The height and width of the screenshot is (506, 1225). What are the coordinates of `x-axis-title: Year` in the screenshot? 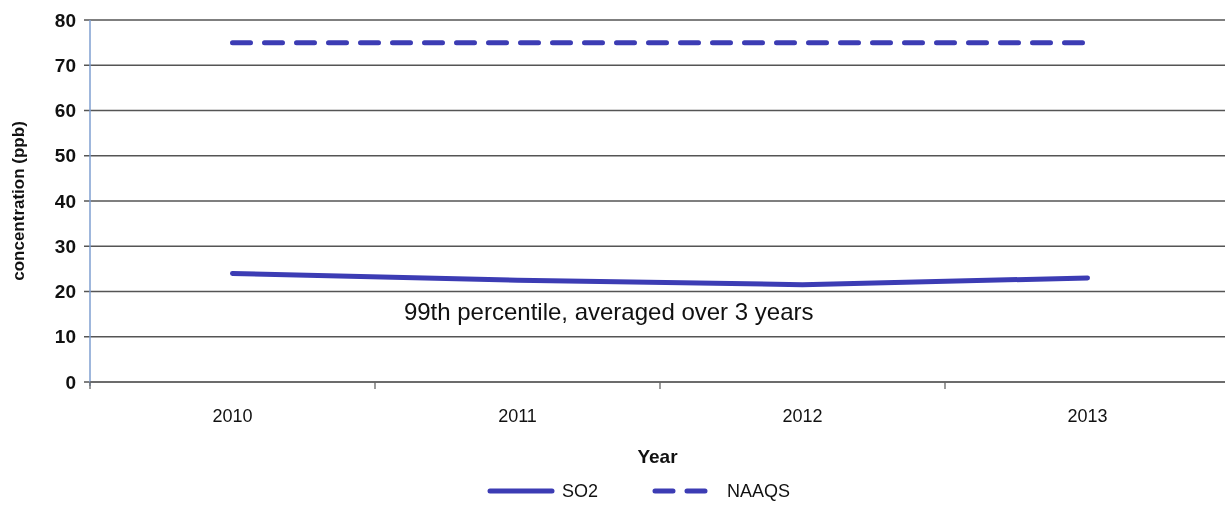 It's located at (658, 456).